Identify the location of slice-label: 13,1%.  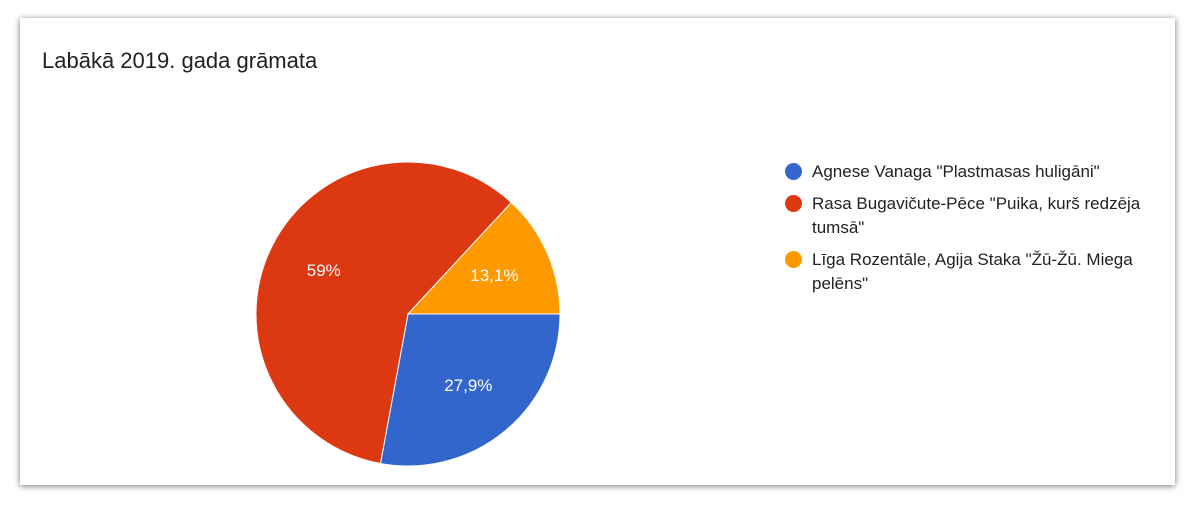
(494, 275).